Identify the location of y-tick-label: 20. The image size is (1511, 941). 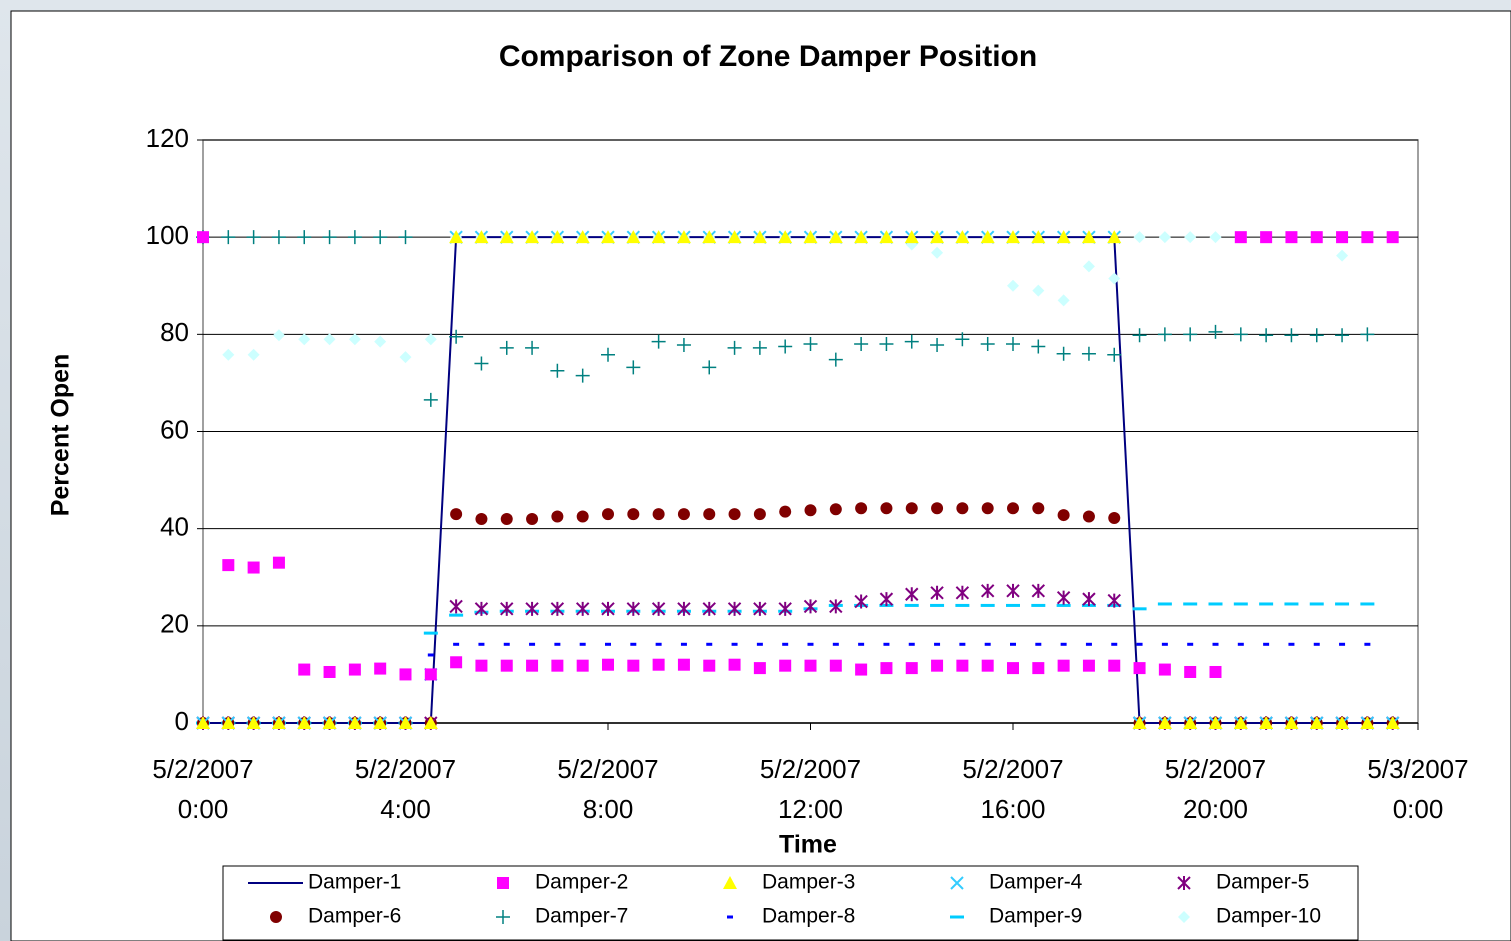
(174, 624).